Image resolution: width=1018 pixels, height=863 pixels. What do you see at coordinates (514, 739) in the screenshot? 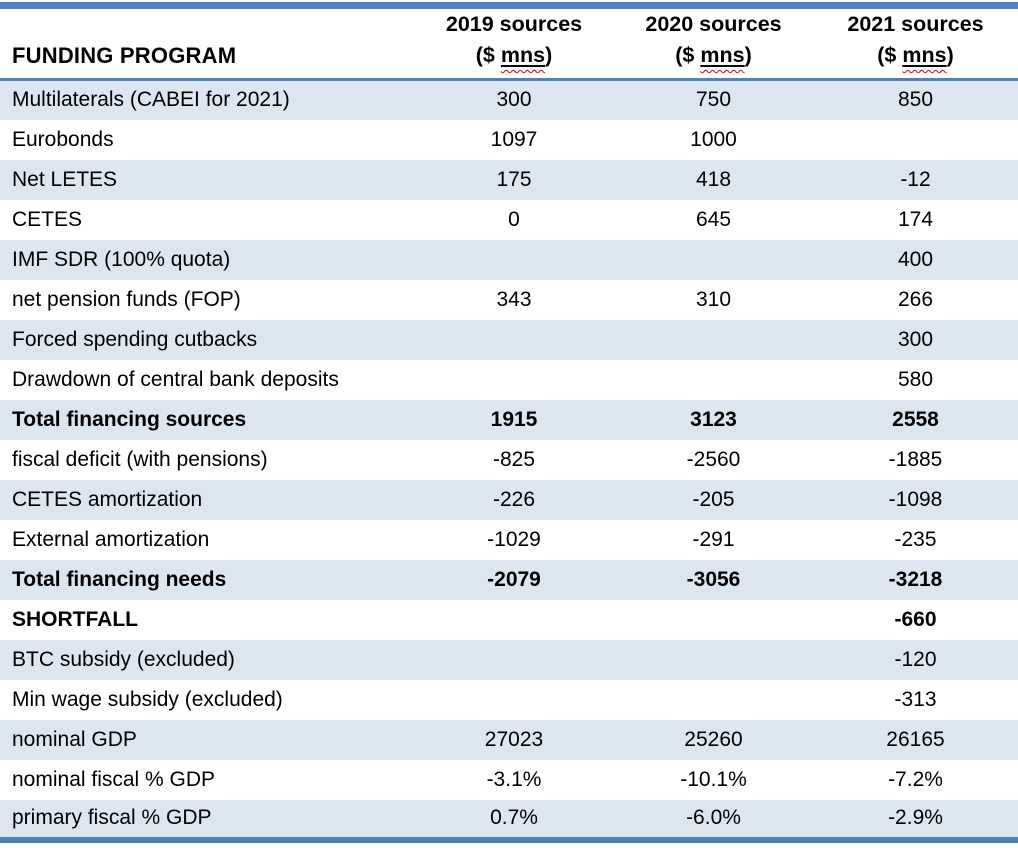
I see `cell-value: 27023` at bounding box center [514, 739].